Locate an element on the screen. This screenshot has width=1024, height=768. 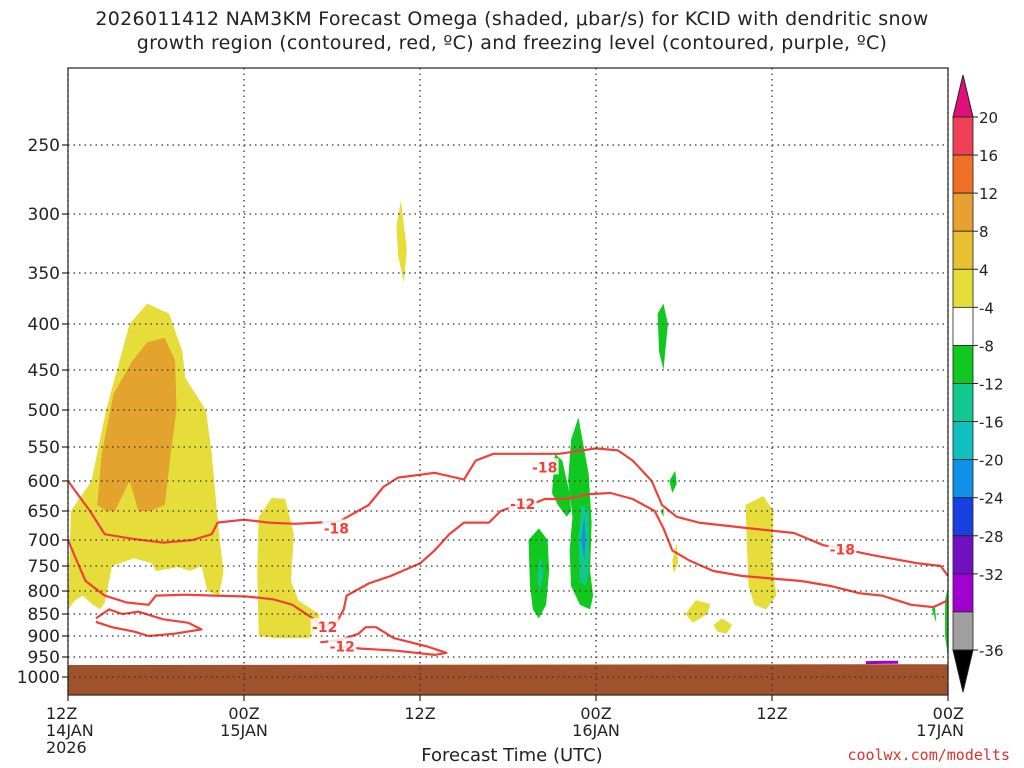
x-tick-label-0-3: 2026 is located at coordinates (66, 747).